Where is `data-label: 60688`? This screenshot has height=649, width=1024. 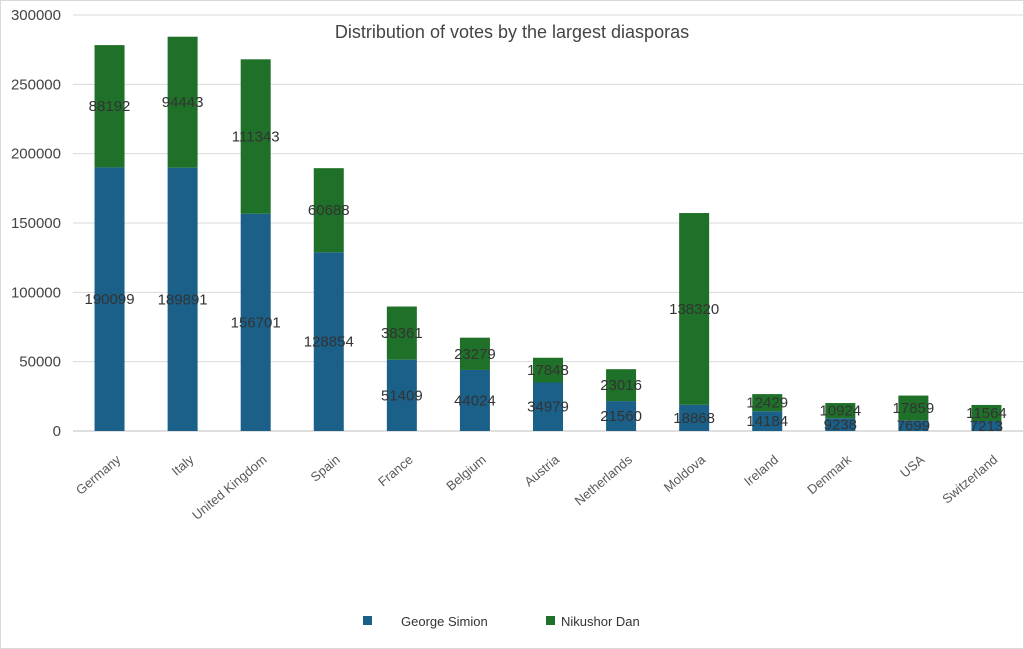
data-label: 60688 is located at coordinates (329, 210).